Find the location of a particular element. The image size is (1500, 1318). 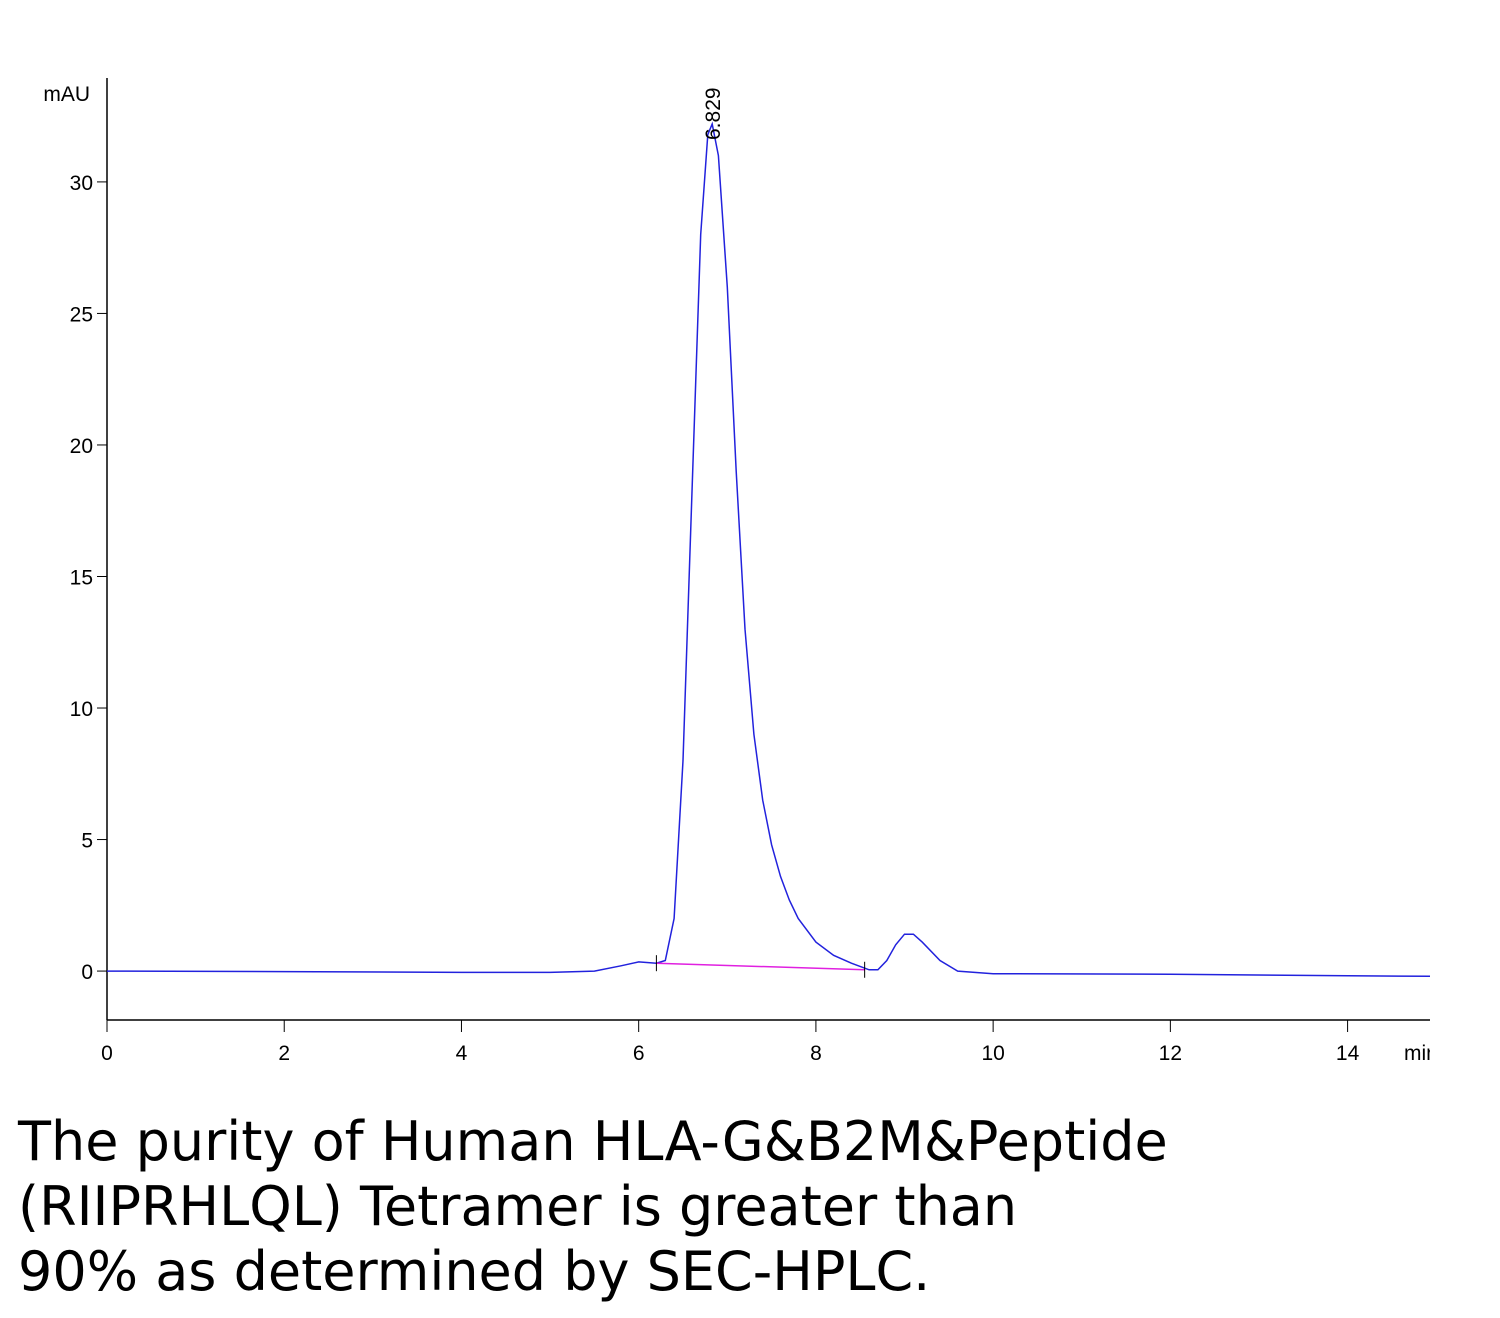

x-tick-label: 4 is located at coordinates (462, 1053).